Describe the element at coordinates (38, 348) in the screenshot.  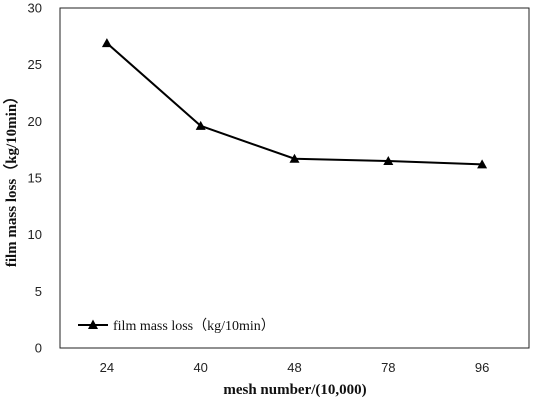
I see `y-tick-label: 0` at that location.